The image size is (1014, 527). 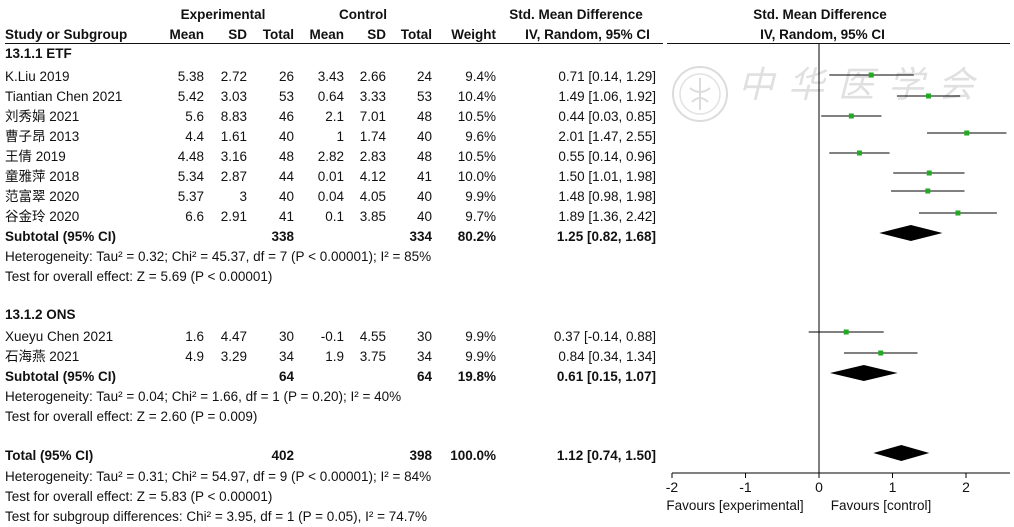 I want to click on exp-sd: 2.91, so click(x=233, y=216).